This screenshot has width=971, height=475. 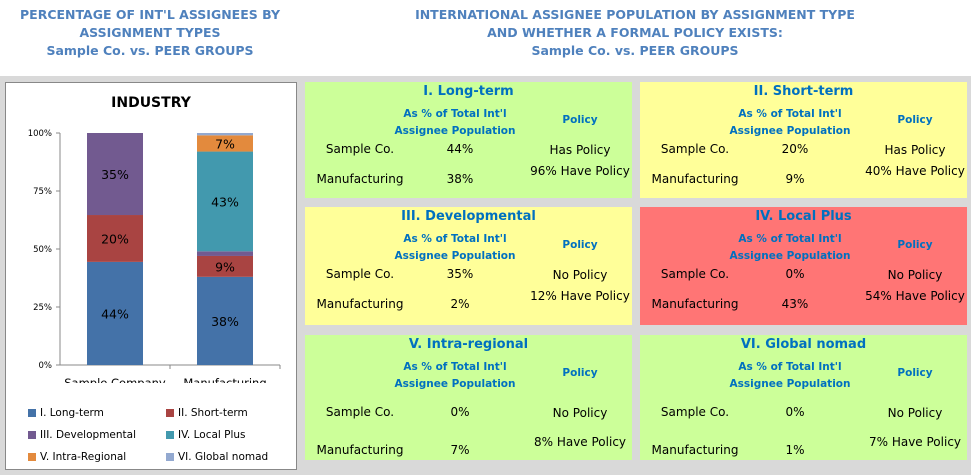 I want to click on card-title: I. Long-term, so click(x=468, y=91).